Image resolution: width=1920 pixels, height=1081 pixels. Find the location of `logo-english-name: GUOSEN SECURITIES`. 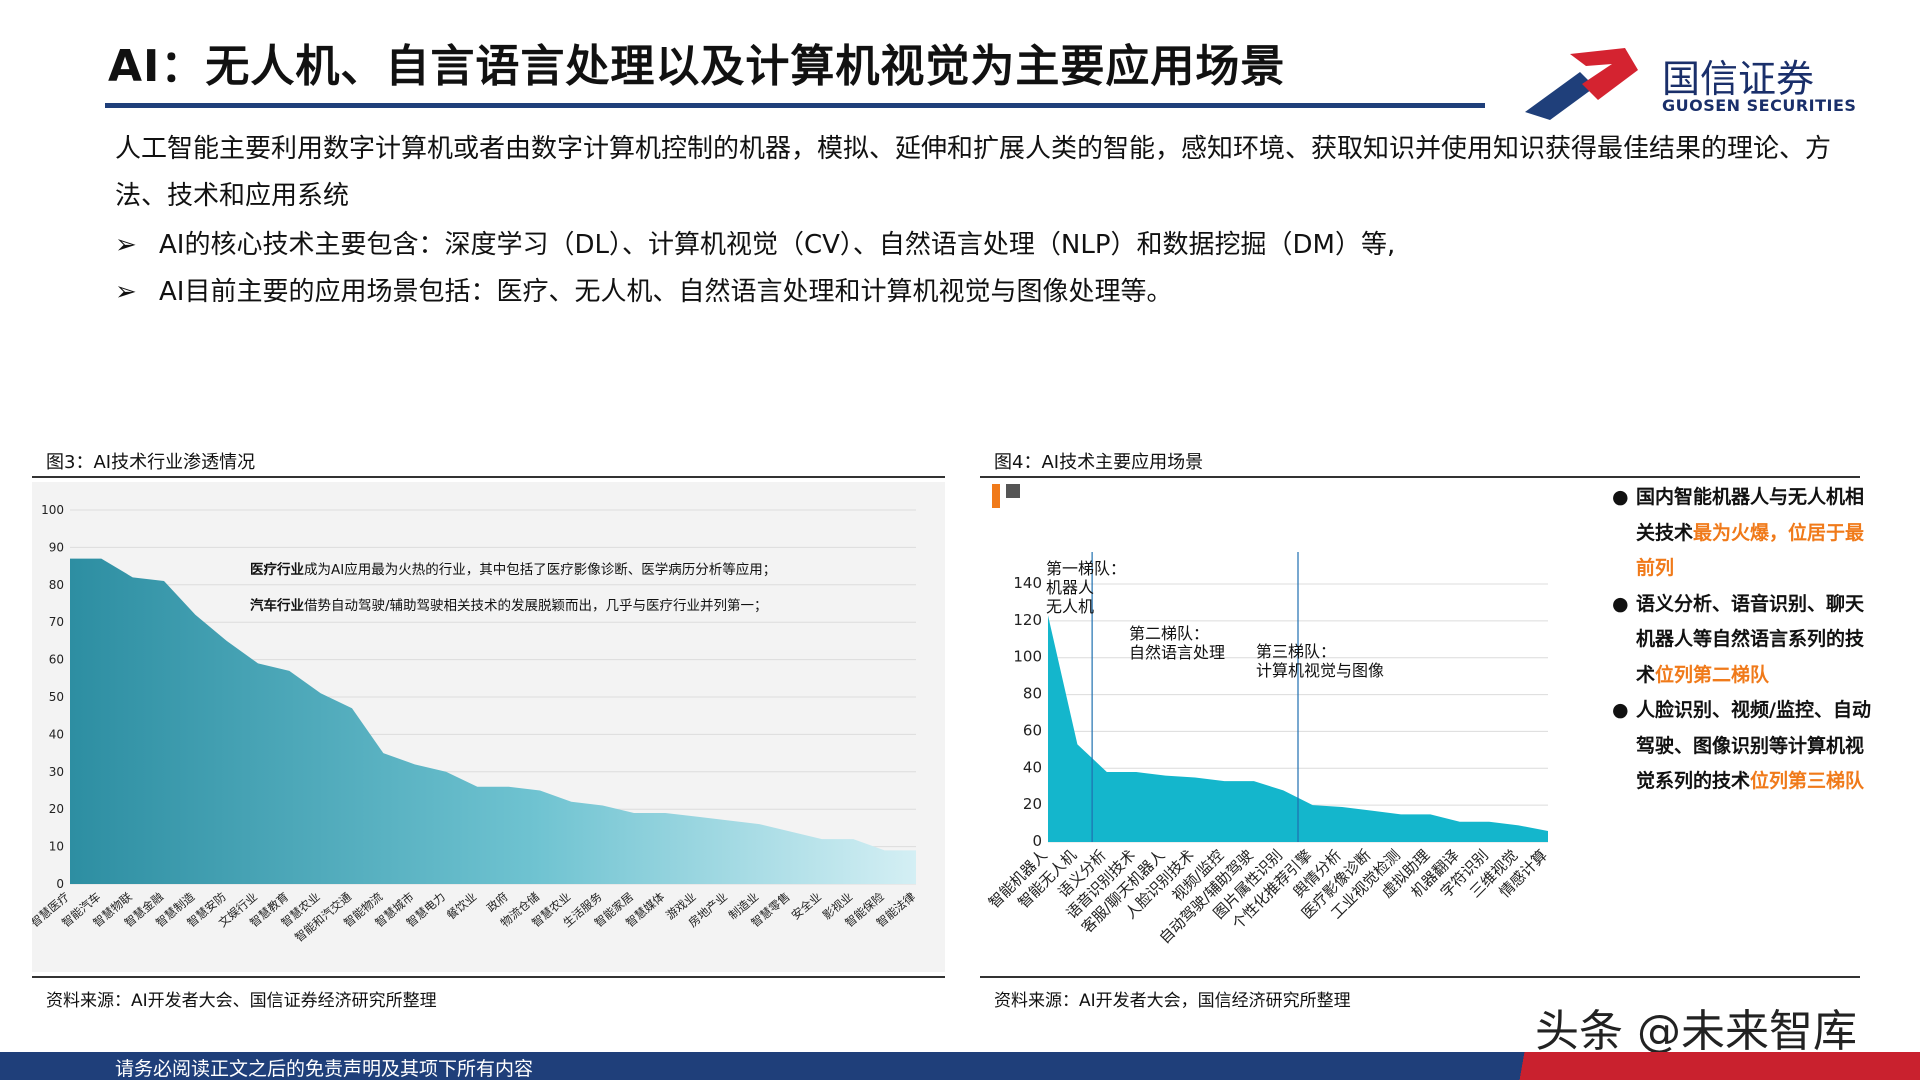

logo-english-name: GUOSEN SECURITIES is located at coordinates (1759, 105).